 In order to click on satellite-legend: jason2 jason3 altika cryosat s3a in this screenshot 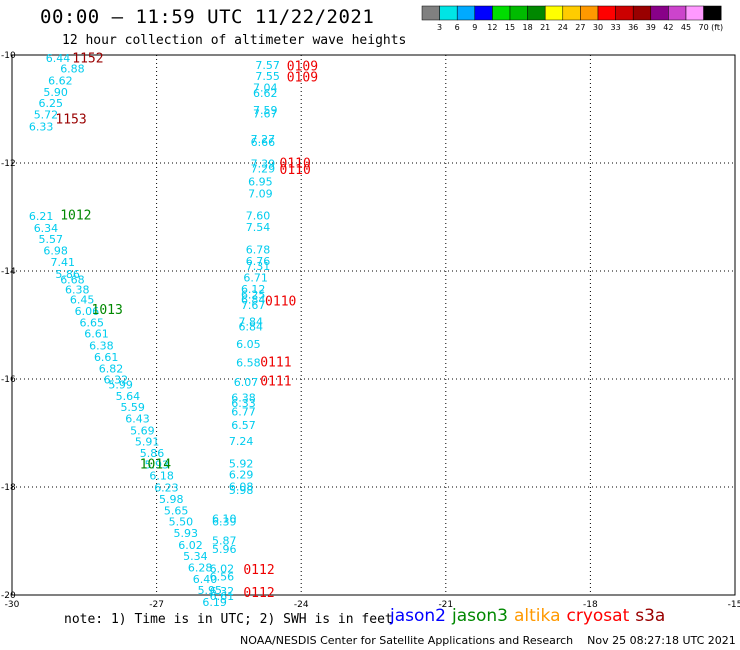, I will do `click(530, 616)`.